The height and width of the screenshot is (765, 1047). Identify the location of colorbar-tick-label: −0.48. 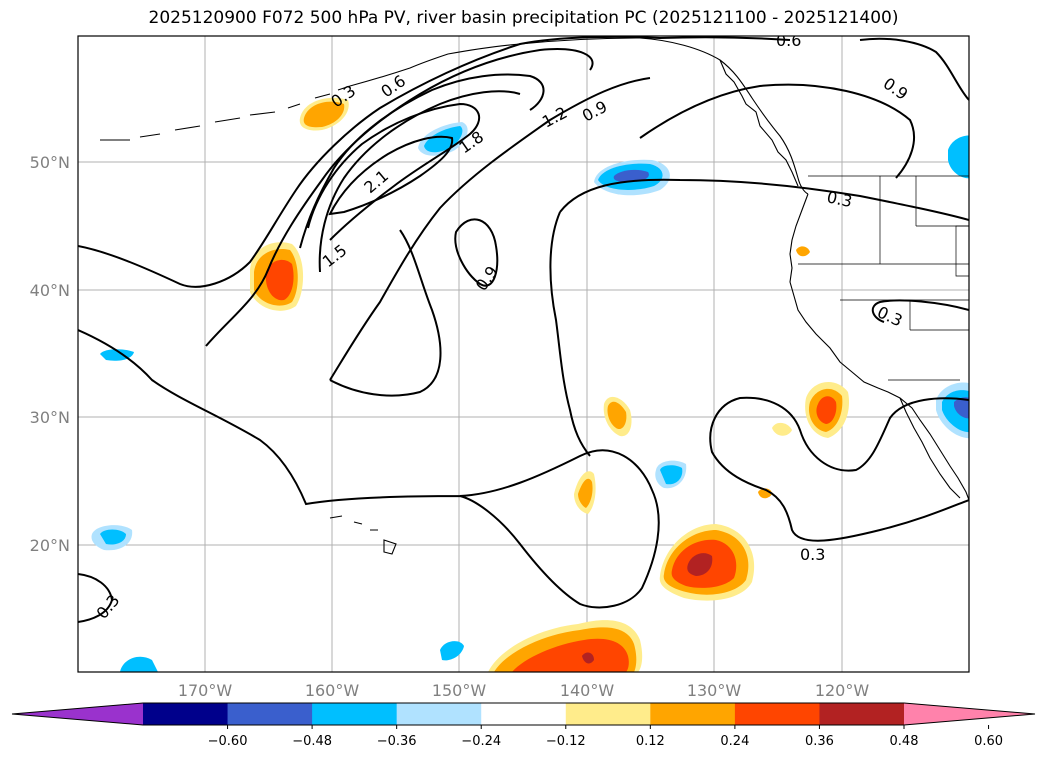
(312, 741).